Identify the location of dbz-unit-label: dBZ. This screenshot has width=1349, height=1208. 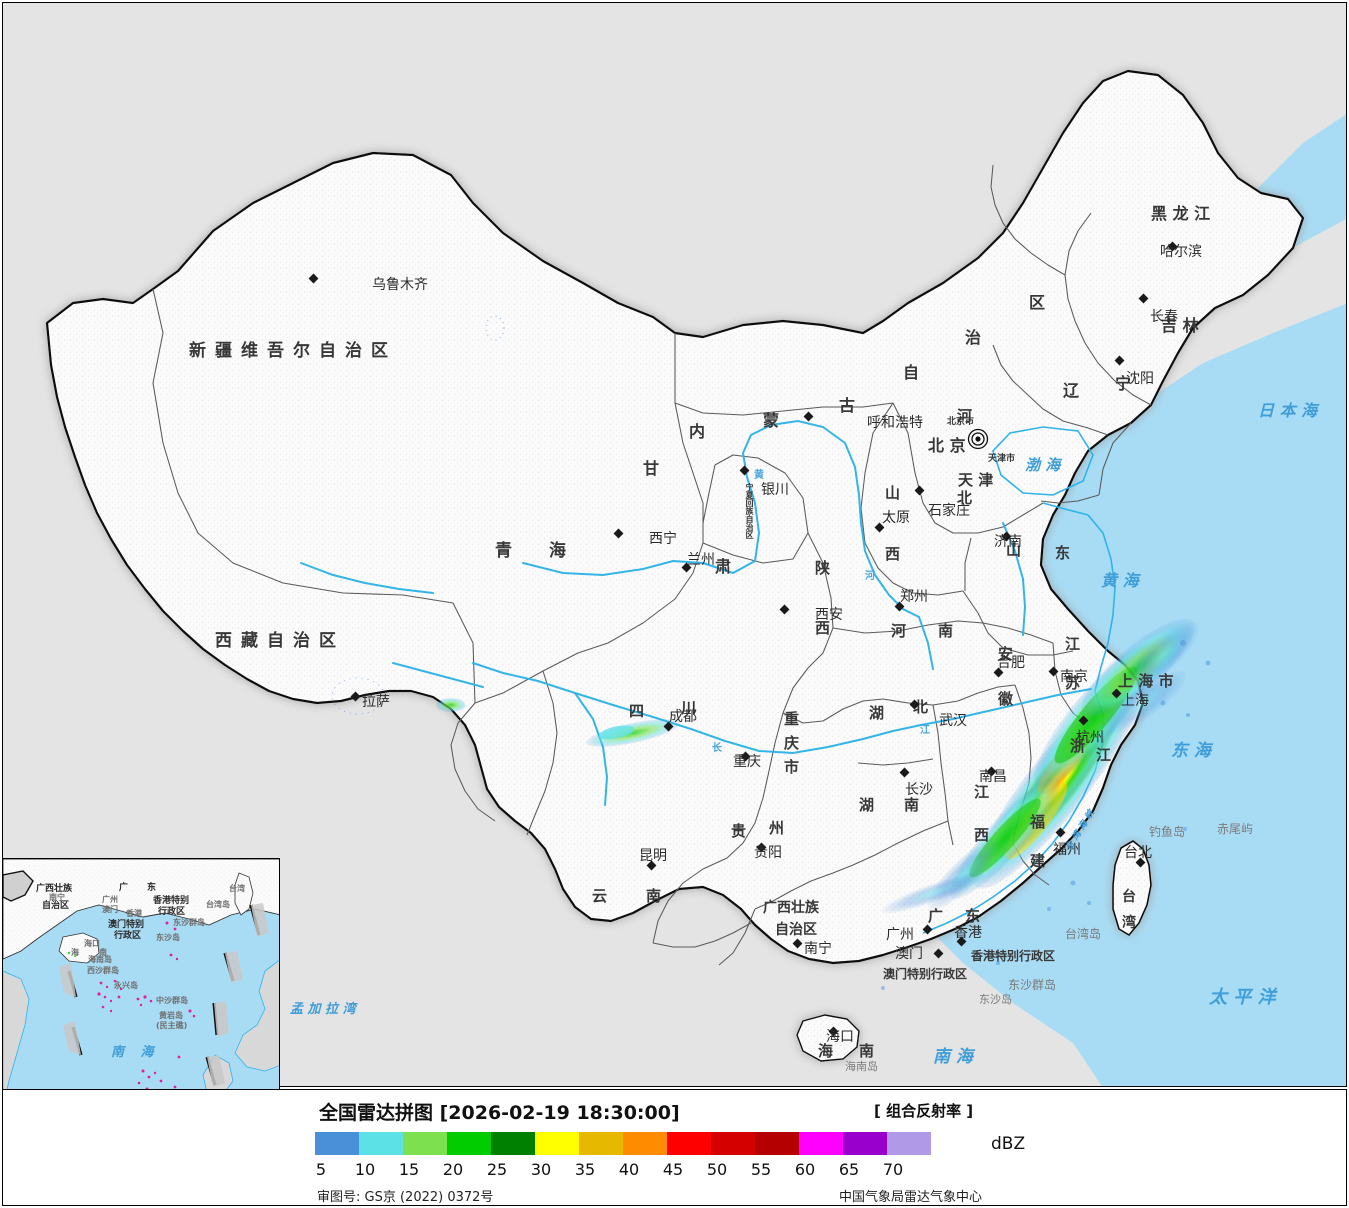
(1008, 1144).